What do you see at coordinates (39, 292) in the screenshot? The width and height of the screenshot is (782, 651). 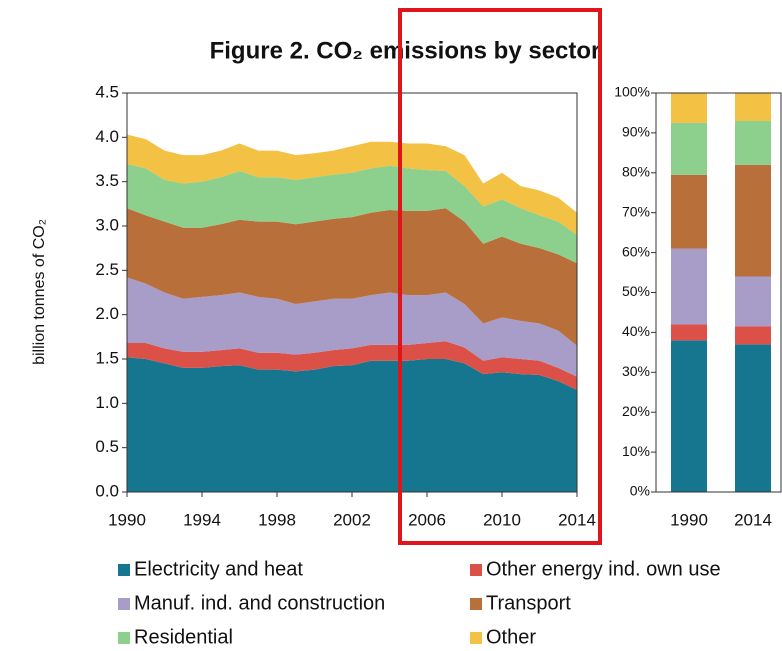 I see `y-axis-label: billion tonnes of CO₂` at bounding box center [39, 292].